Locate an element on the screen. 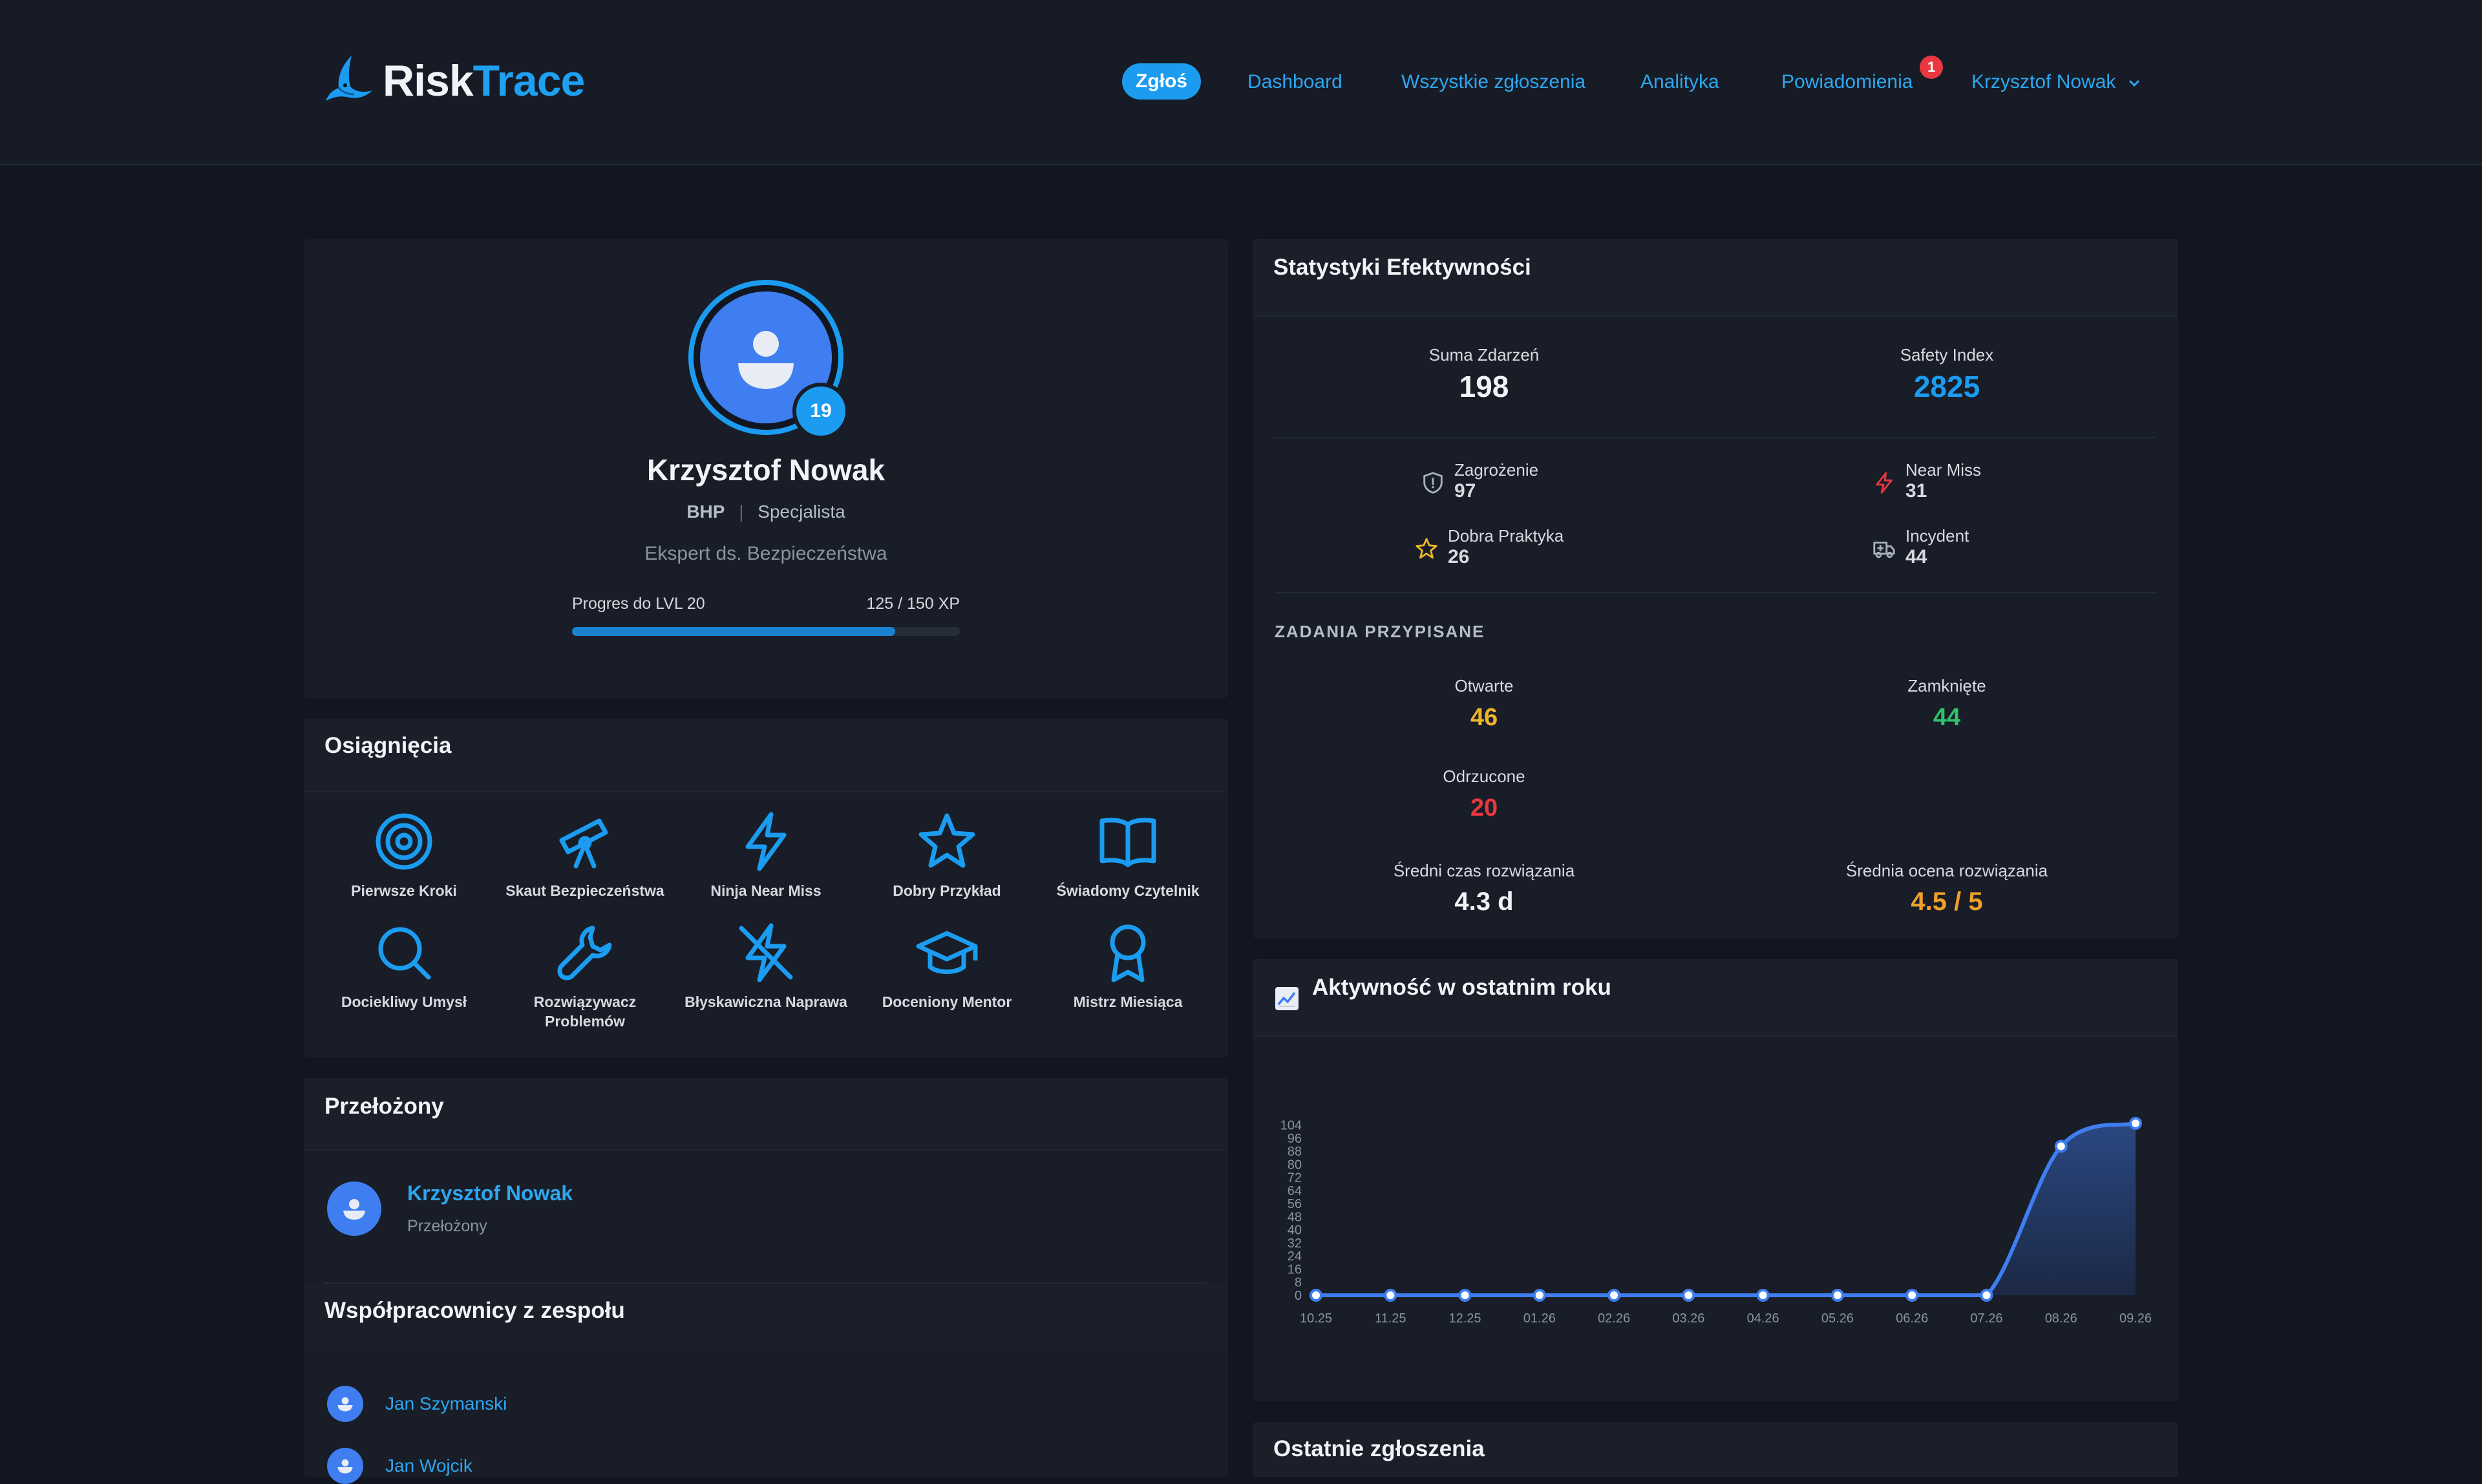  supervisor-entry: Krzysztof Nowak Przełożony is located at coordinates (450, 1209).